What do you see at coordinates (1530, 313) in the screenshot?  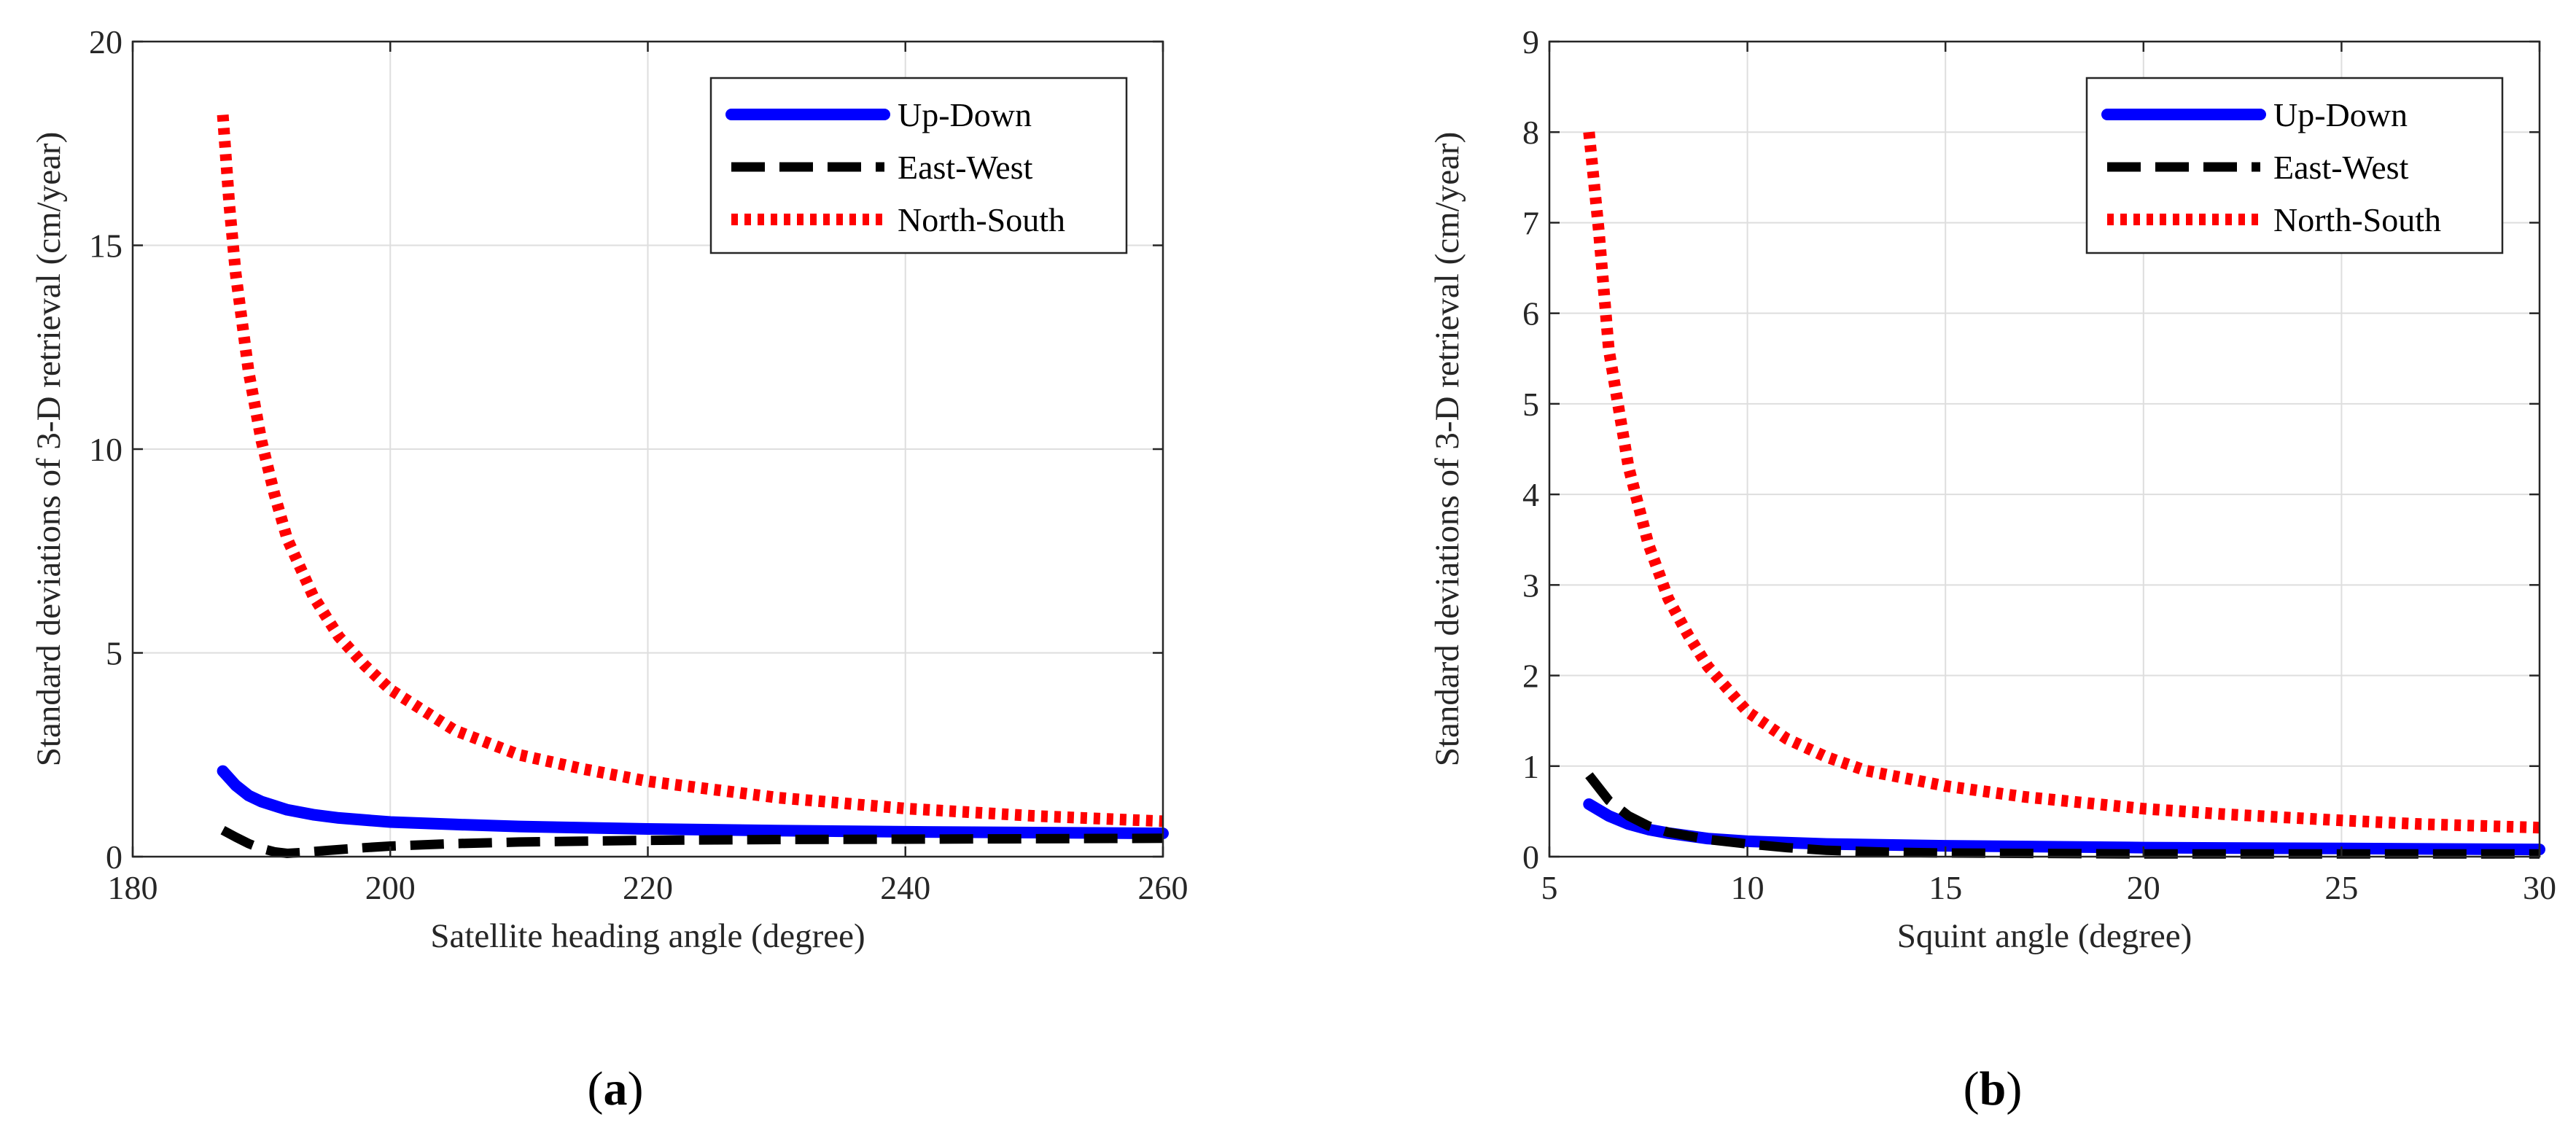 I see `y-tick-label: 6` at bounding box center [1530, 313].